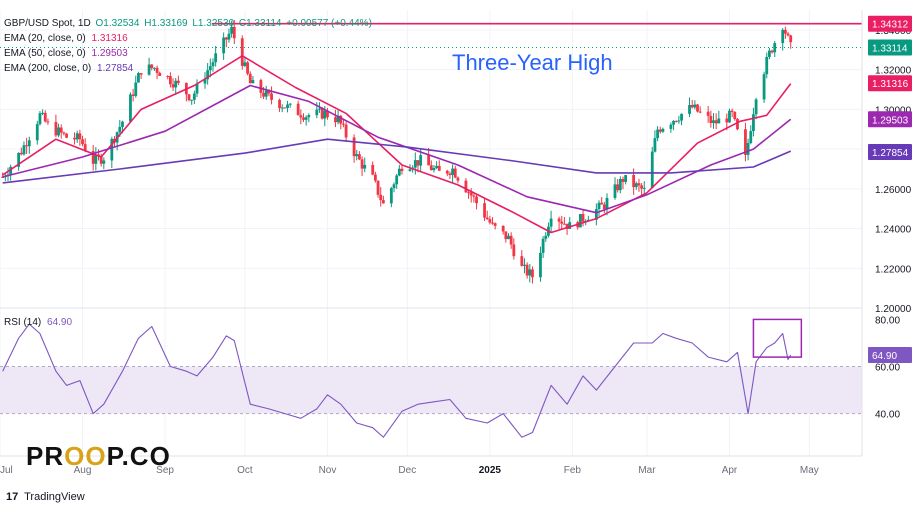  Describe the element at coordinates (245, 470) in the screenshot. I see `x-tick-label: Oct` at that location.